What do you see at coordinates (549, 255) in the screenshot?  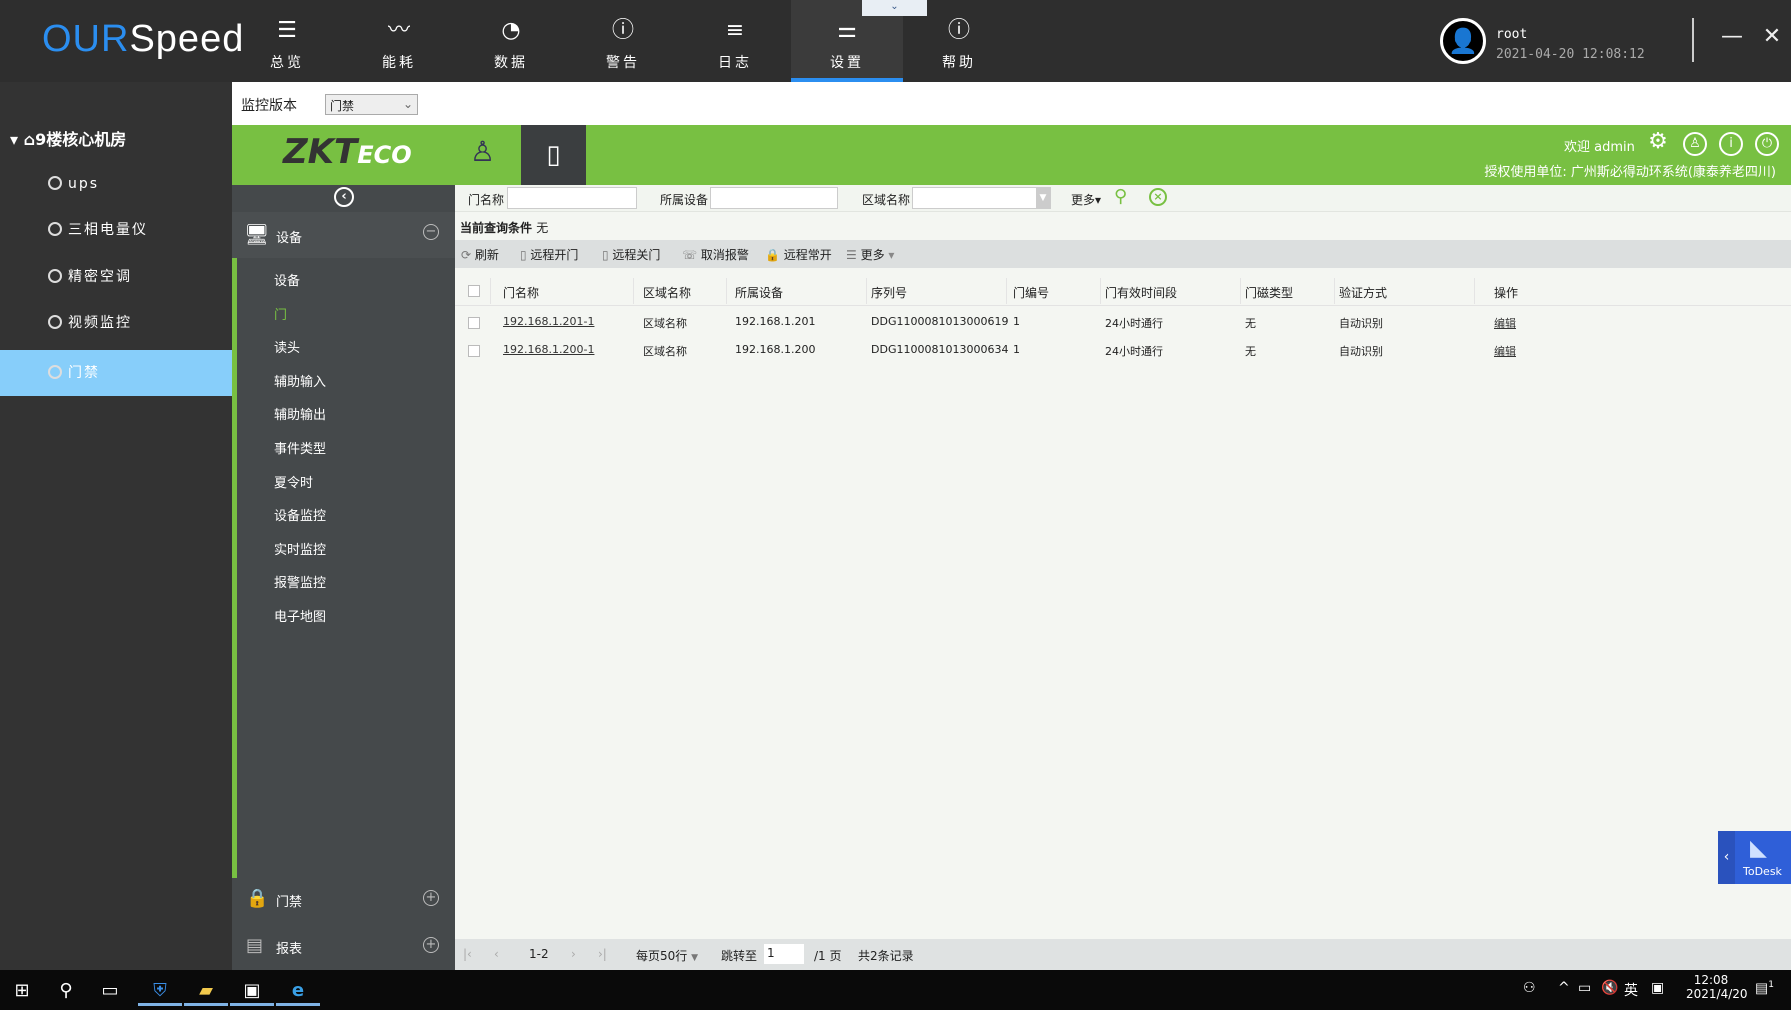 I see `toolbar-button: ▯ 远程开门` at bounding box center [549, 255].